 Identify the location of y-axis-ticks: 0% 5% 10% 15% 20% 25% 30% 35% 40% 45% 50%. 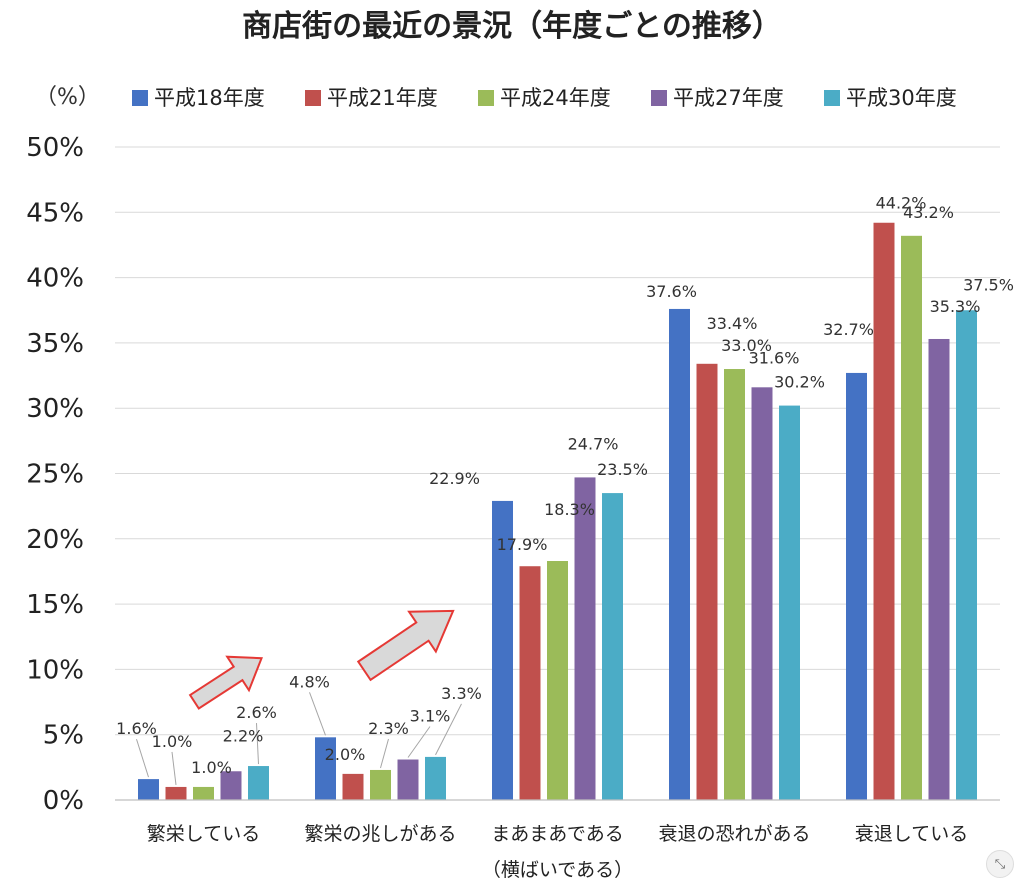
(55, 474).